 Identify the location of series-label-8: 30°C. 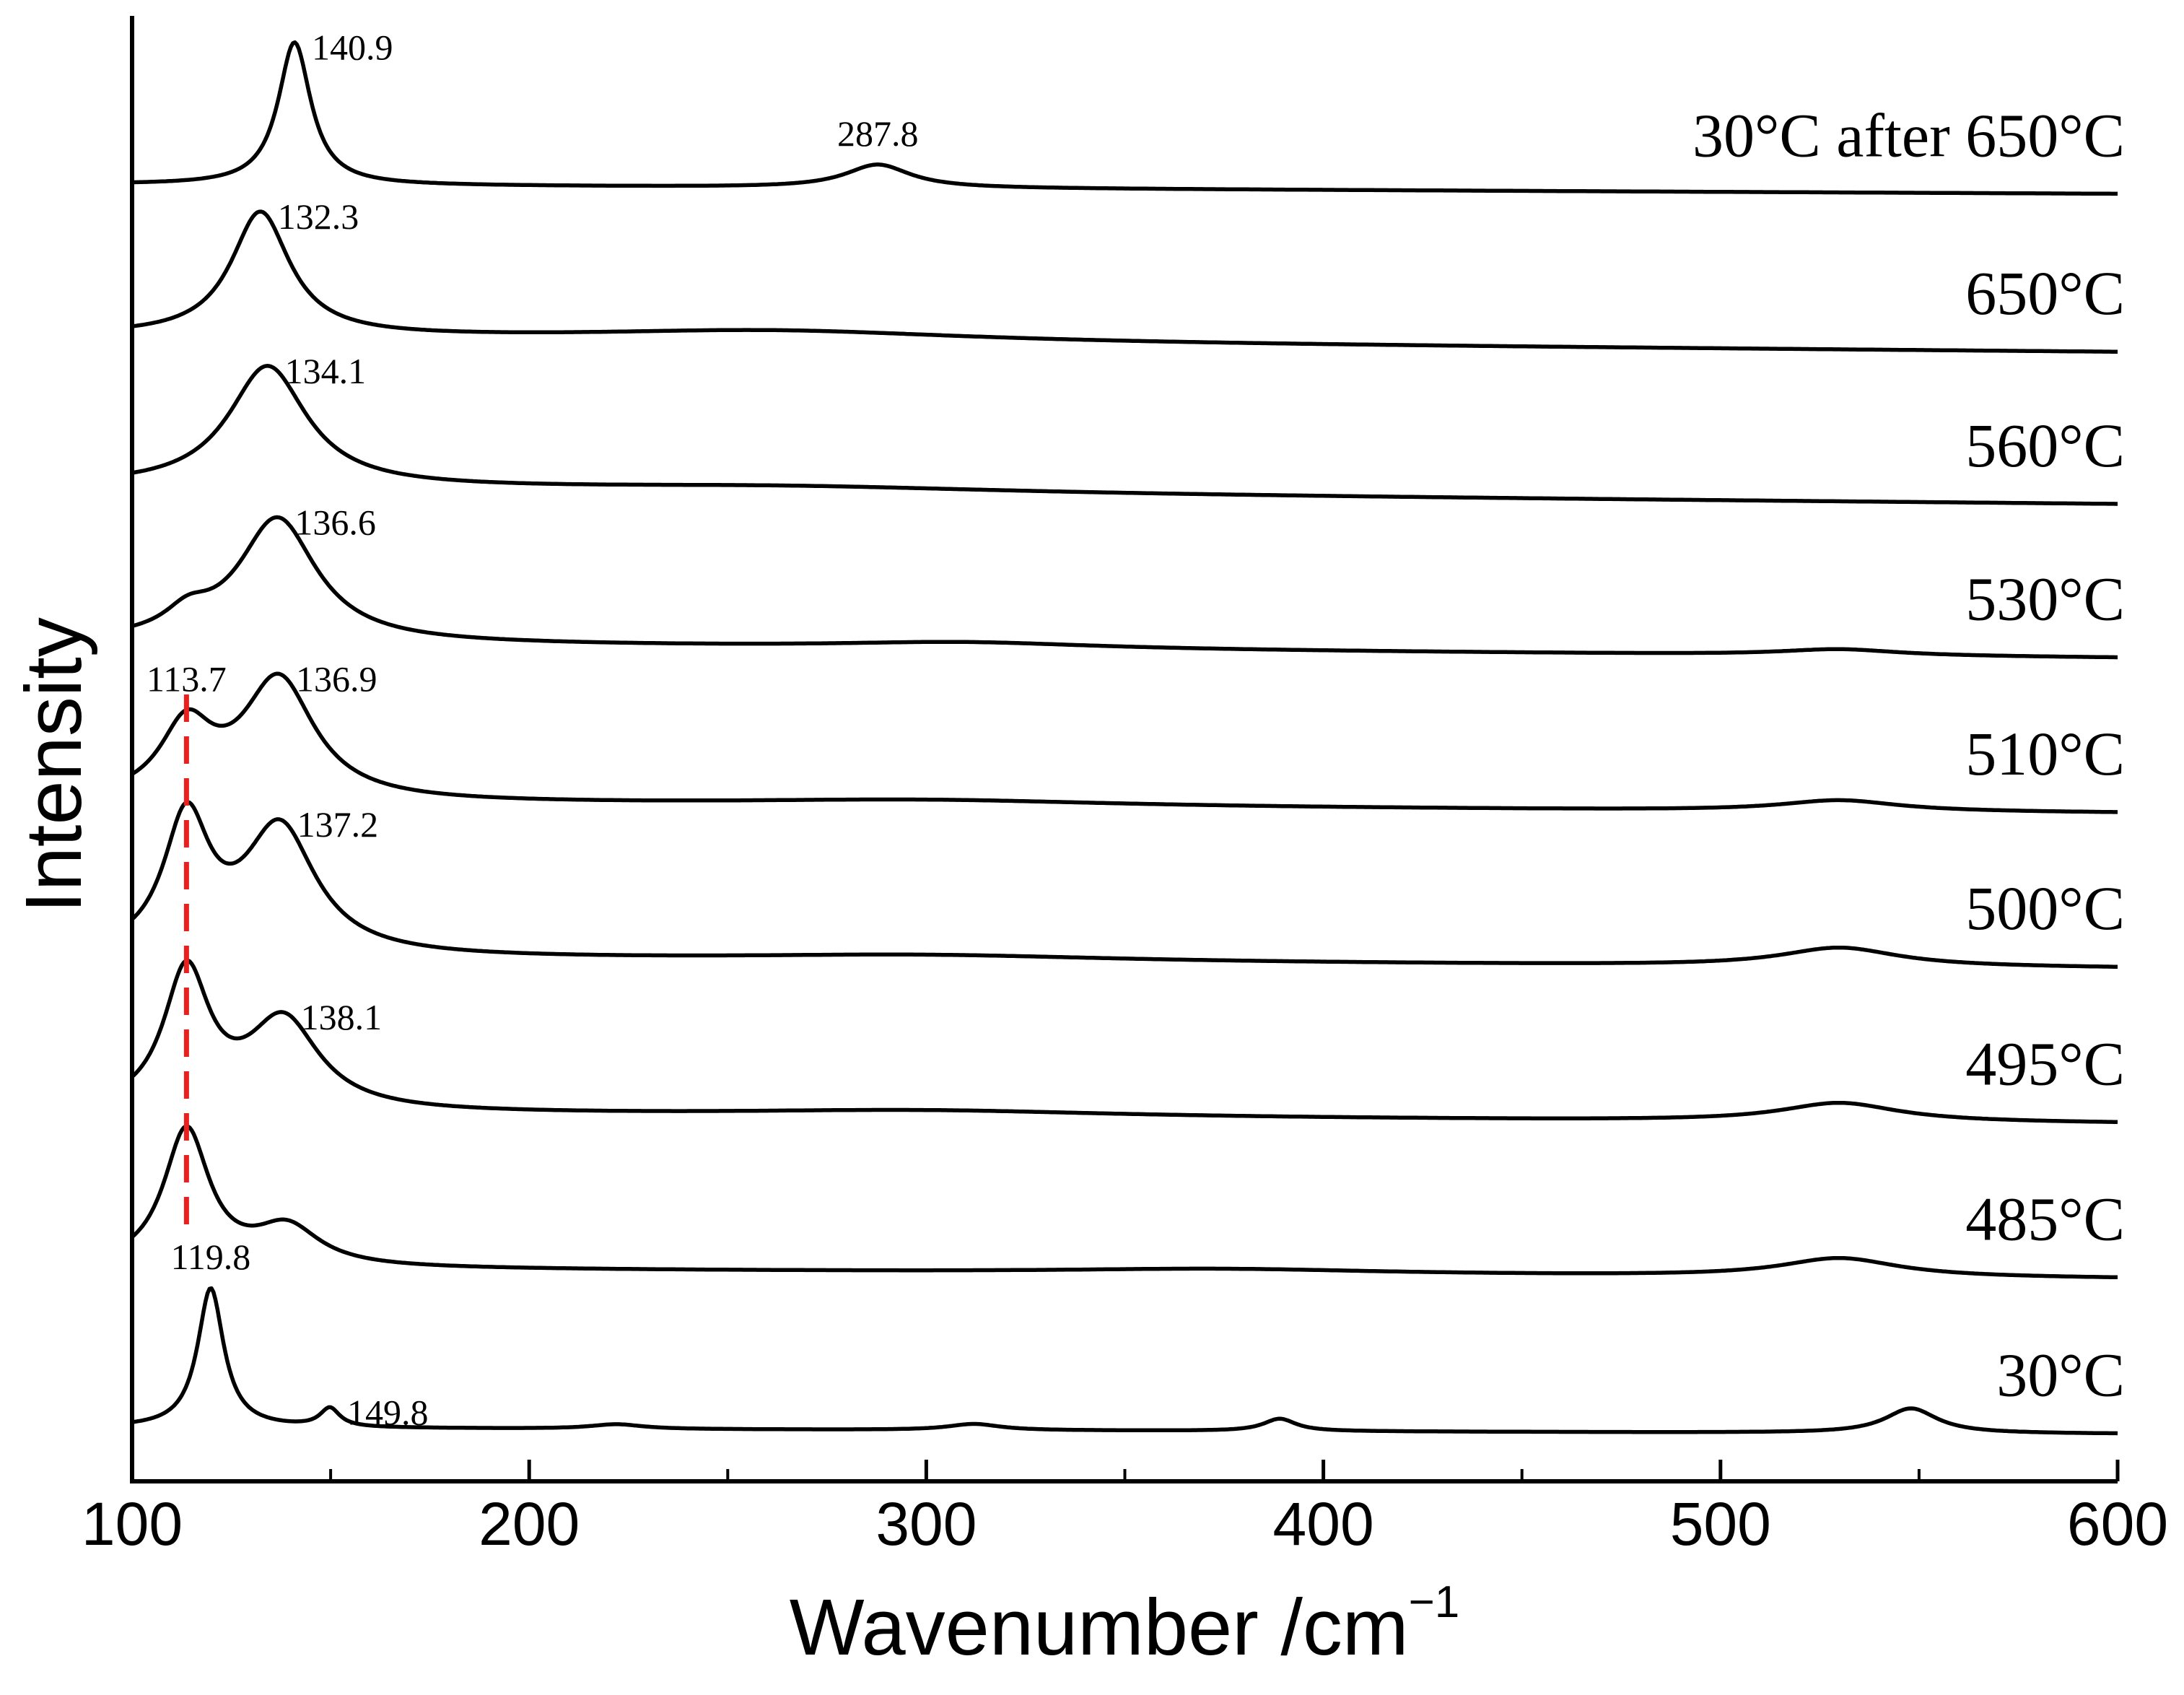
(2060, 1375).